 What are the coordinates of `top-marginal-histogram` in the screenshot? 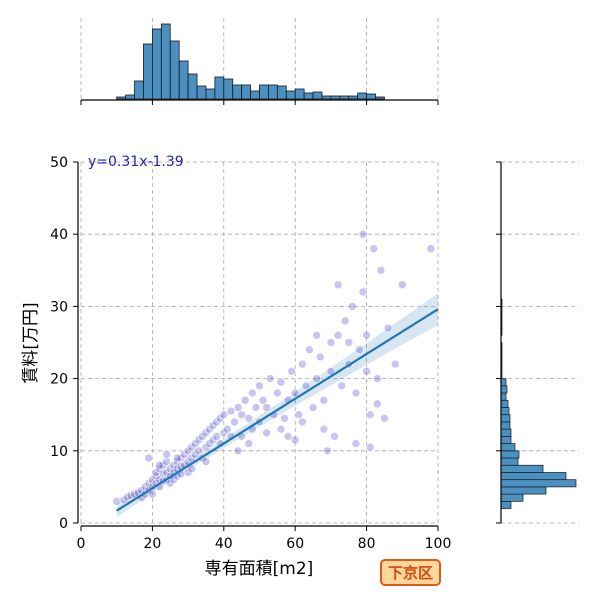 It's located at (259, 61).